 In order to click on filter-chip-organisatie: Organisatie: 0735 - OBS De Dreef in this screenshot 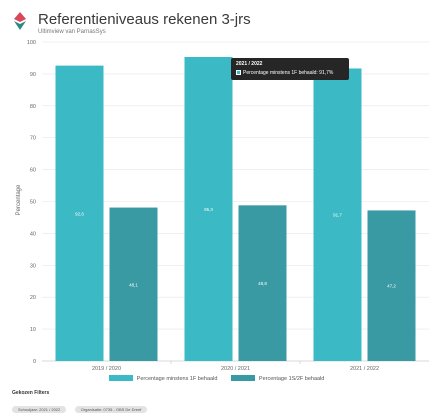, I will do `click(111, 409)`.